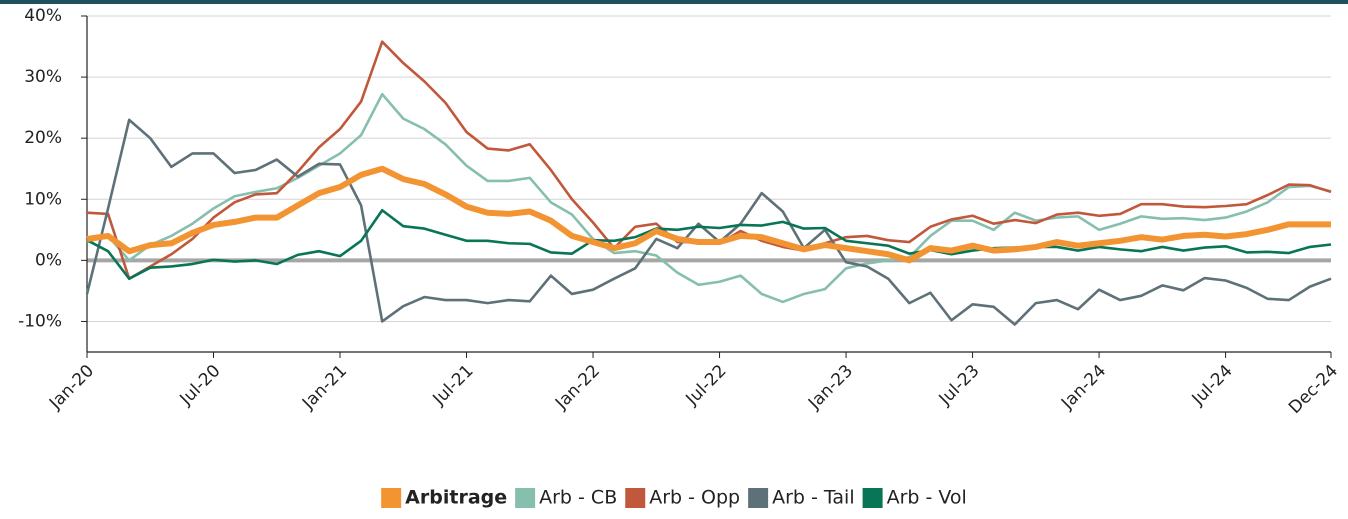  I want to click on legend-label: Arb - Tail, so click(813, 498).